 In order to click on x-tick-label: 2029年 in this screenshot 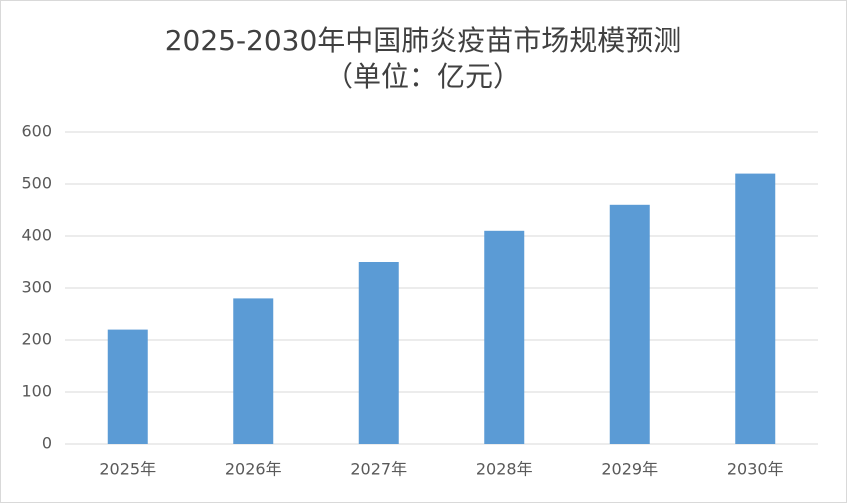, I will do `click(629, 469)`.